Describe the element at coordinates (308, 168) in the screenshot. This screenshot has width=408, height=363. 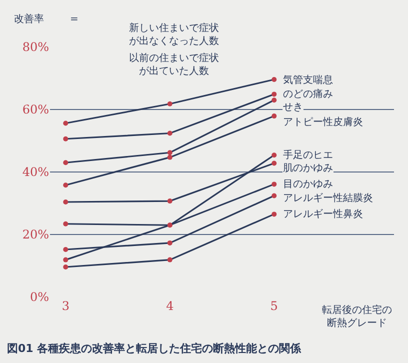
I see `series-label: 肌のかゆみ` at that location.